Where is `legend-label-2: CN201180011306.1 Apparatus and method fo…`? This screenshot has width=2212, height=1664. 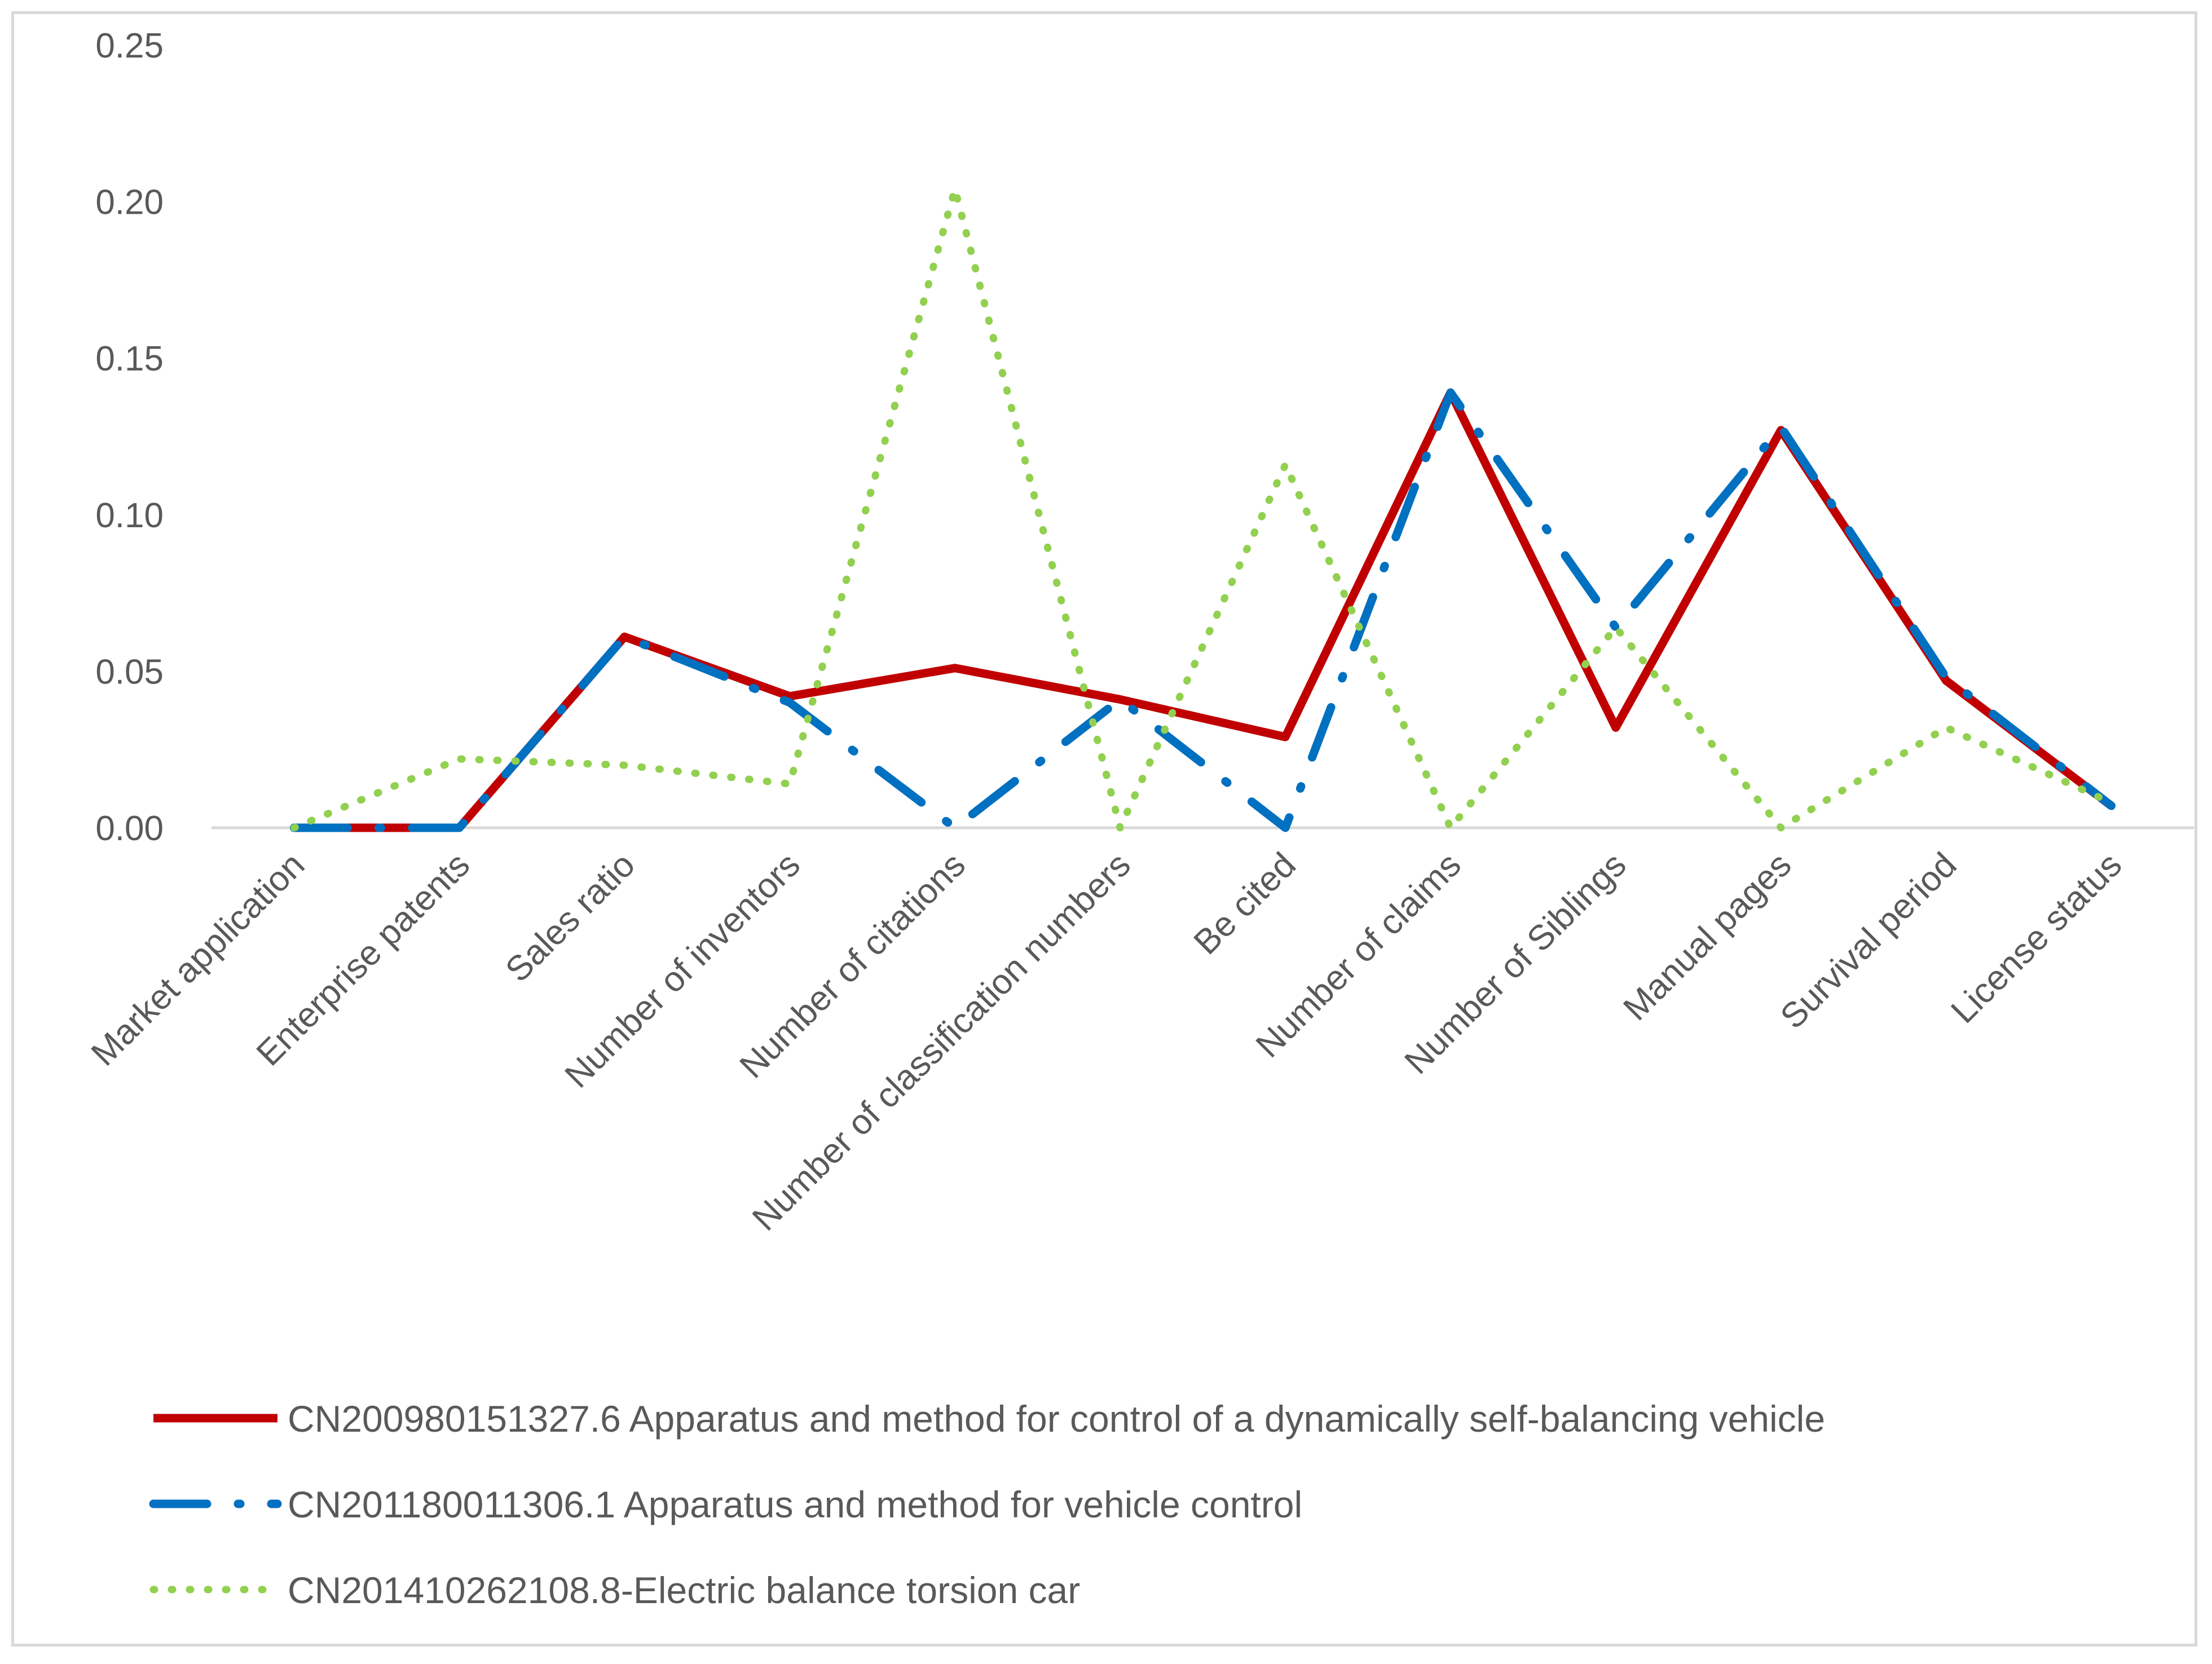
legend-label-2: CN201180011306.1 Apparatus and method fo… is located at coordinates (795, 1505).